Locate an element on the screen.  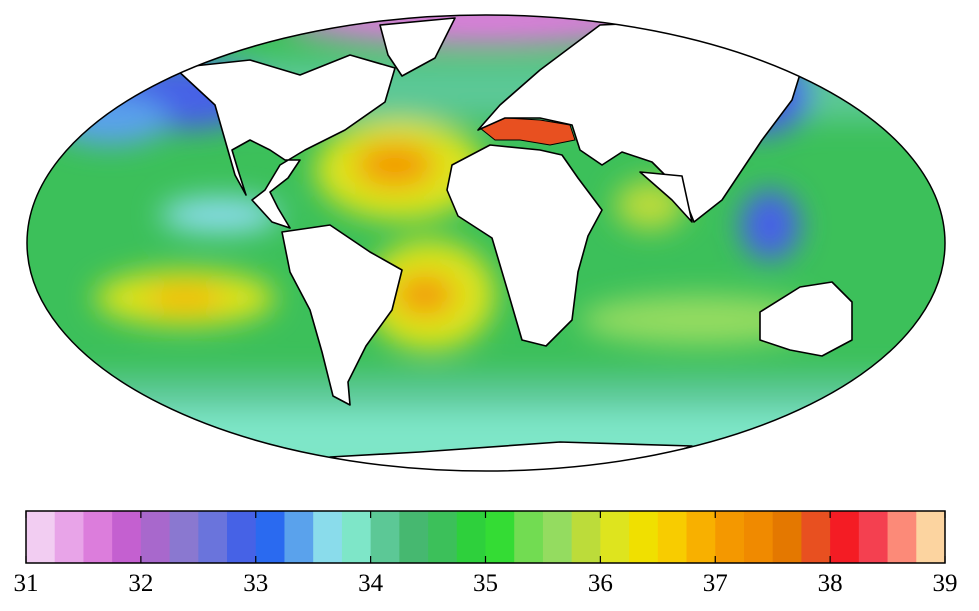
tick-label: 38 is located at coordinates (830, 583).